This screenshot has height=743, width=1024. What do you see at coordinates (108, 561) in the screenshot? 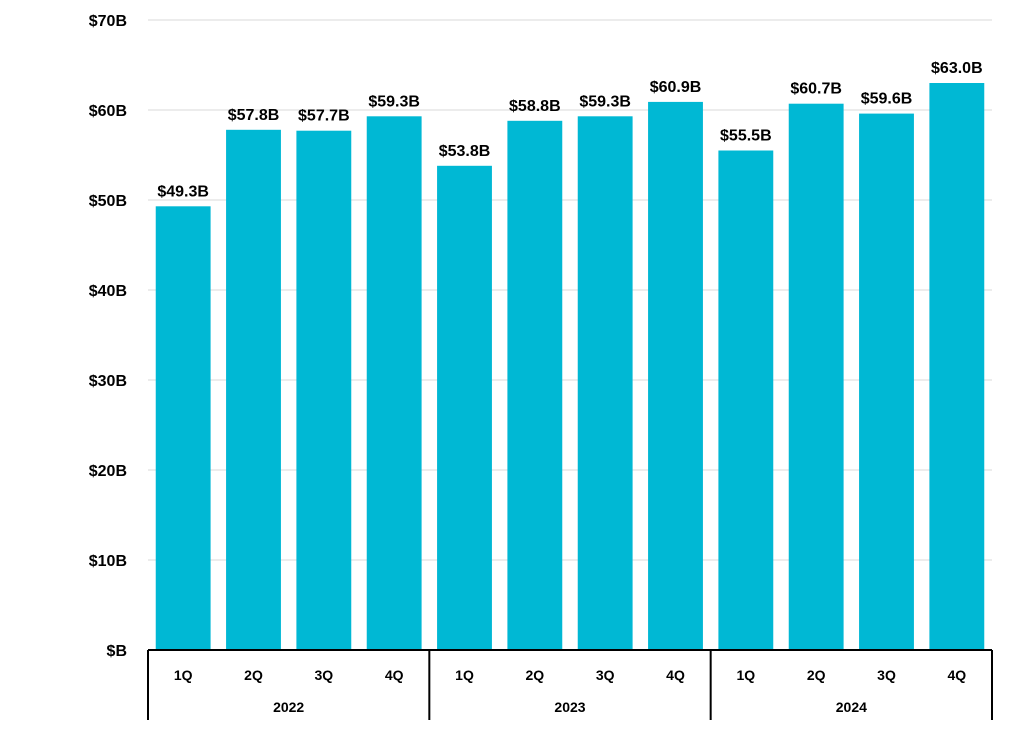
I see `y-tick-label: $10B` at bounding box center [108, 561].